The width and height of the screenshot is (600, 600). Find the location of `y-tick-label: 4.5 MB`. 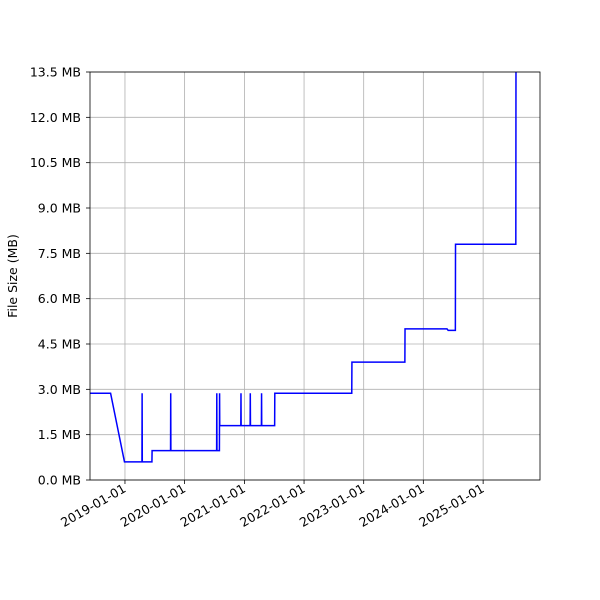

y-tick-label: 4.5 MB is located at coordinates (59, 344).